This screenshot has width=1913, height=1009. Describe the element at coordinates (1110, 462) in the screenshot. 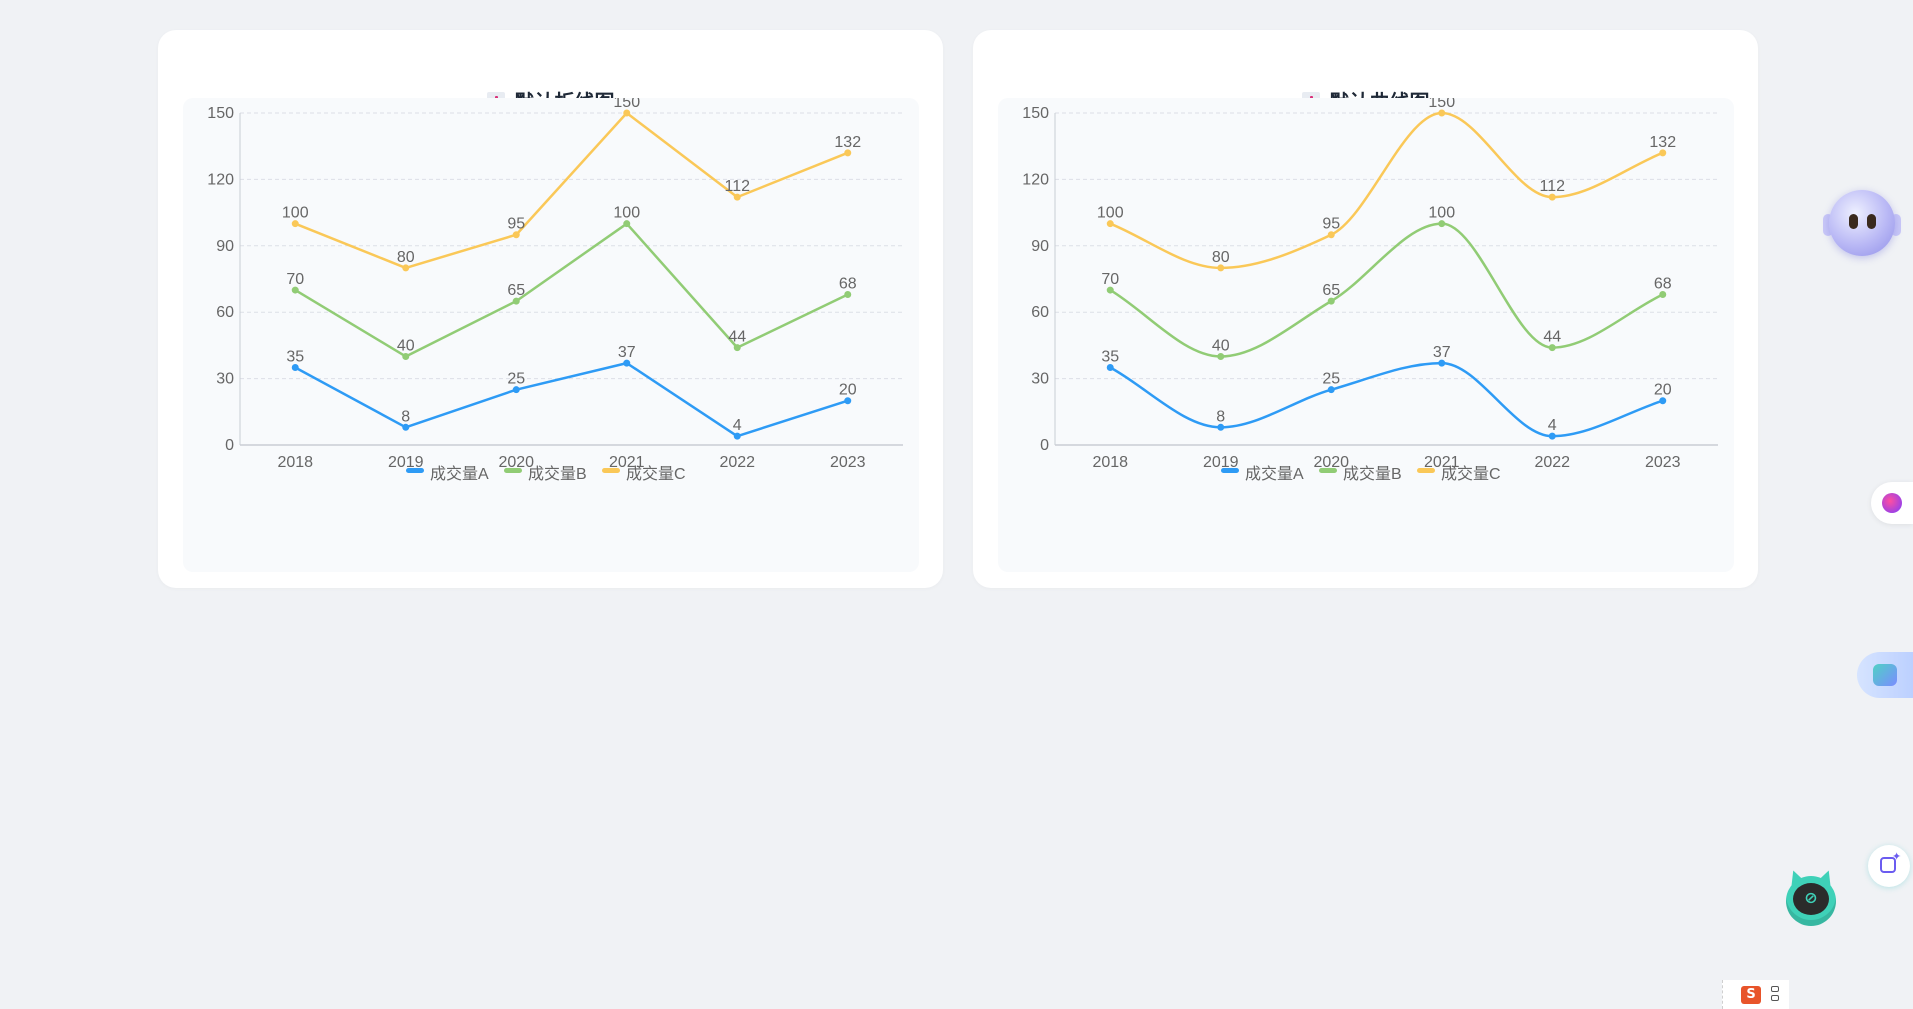

I see `x-tick-label: 2018` at that location.